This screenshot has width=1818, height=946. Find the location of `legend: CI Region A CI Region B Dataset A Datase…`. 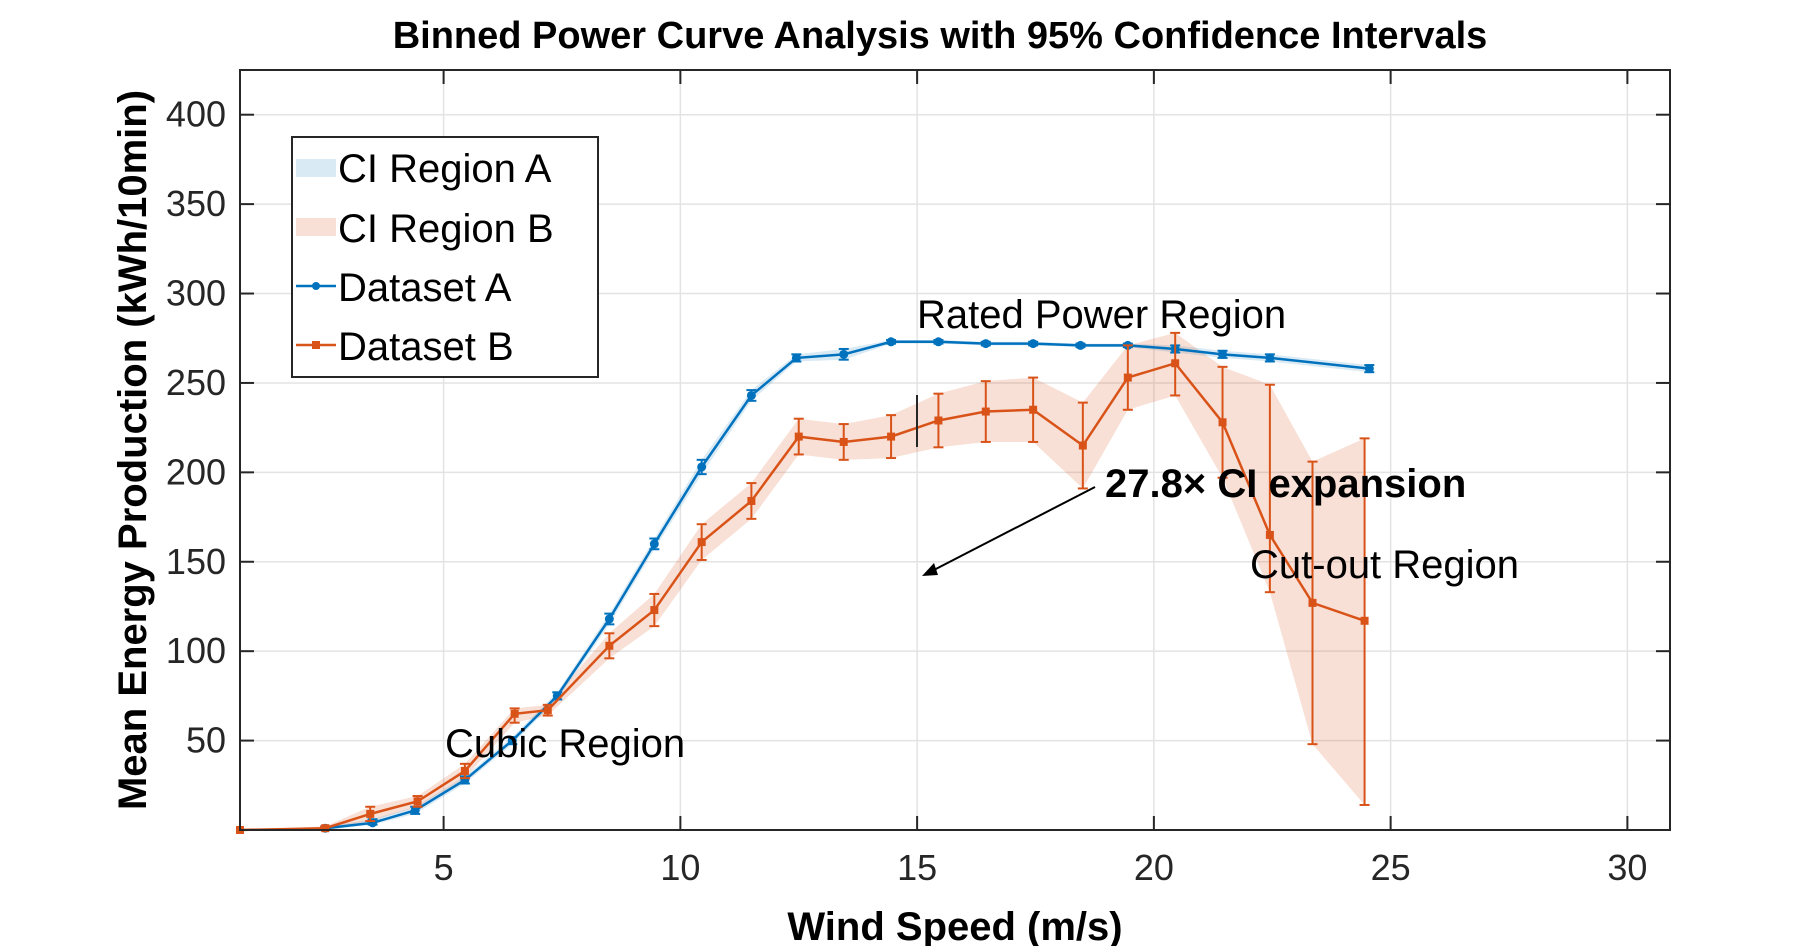

legend: CI Region A CI Region B Dataset A Datase… is located at coordinates (445, 257).